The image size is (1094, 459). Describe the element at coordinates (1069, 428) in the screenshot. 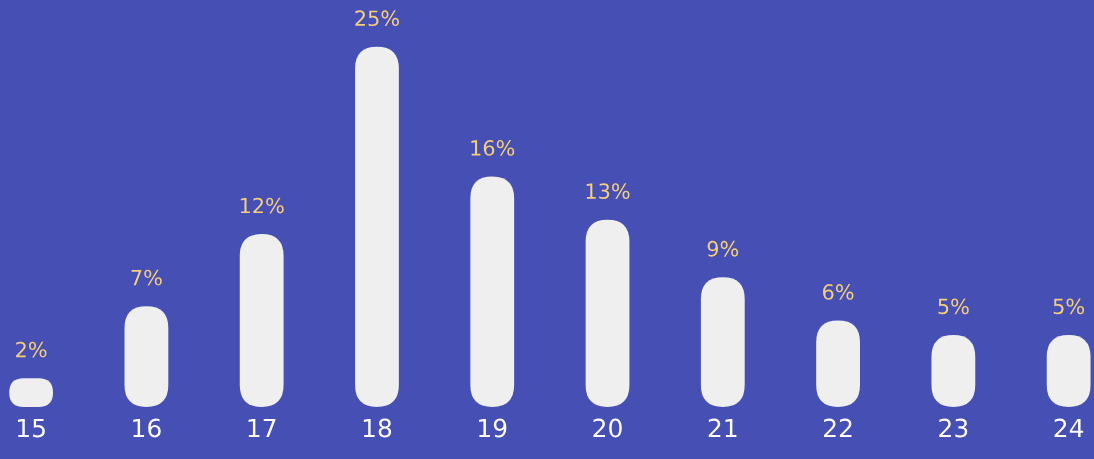

I see `x-tick-label: 24` at that location.